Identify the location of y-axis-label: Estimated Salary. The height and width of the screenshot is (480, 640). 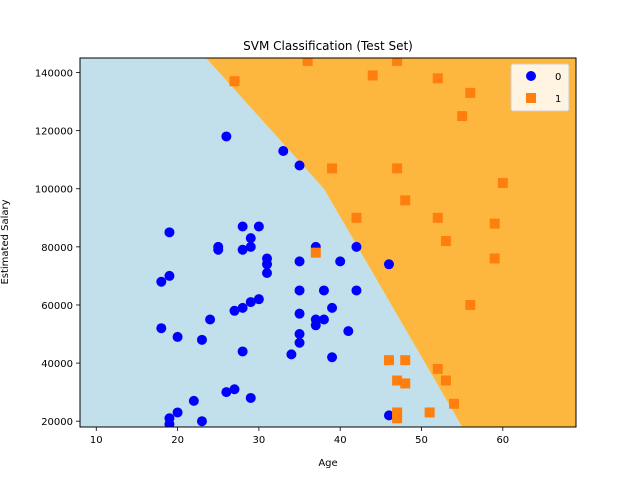
(5, 241).